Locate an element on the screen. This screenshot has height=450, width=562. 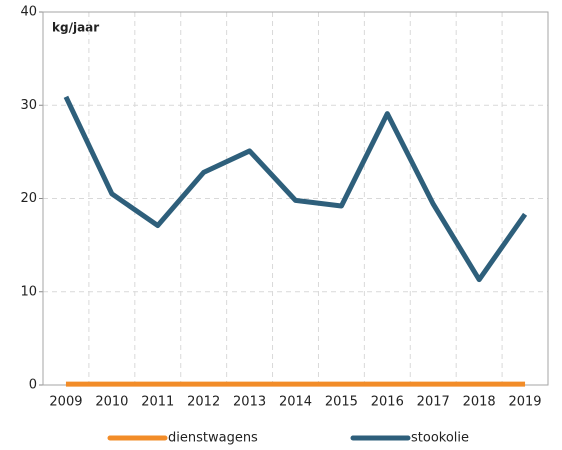
y-tick-label: 20 is located at coordinates (28, 198).